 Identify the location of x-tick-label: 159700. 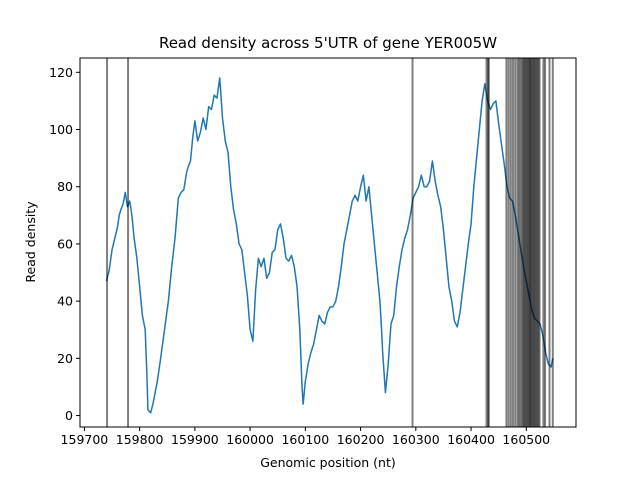
(85, 439).